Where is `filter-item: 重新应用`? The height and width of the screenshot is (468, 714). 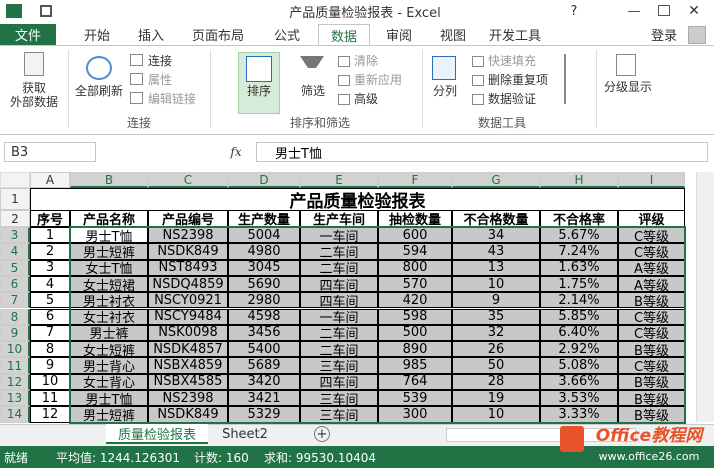 filter-item: 重新应用 is located at coordinates (378, 79).